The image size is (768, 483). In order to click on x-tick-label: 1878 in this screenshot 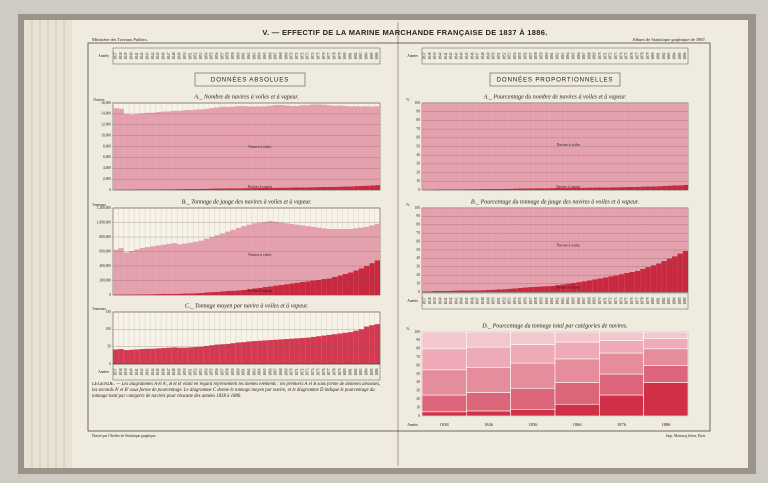, I will do `click(334, 55)`.